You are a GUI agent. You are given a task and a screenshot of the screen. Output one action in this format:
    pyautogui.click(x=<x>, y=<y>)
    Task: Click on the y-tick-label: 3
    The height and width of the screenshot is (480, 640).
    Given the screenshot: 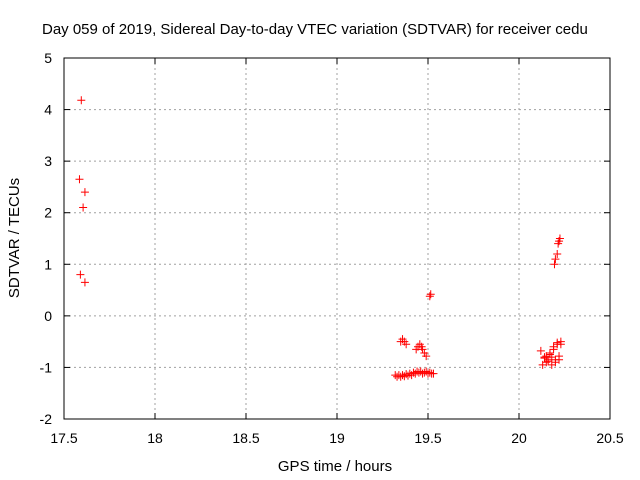 What is the action you would take?
    pyautogui.click(x=48, y=161)
    